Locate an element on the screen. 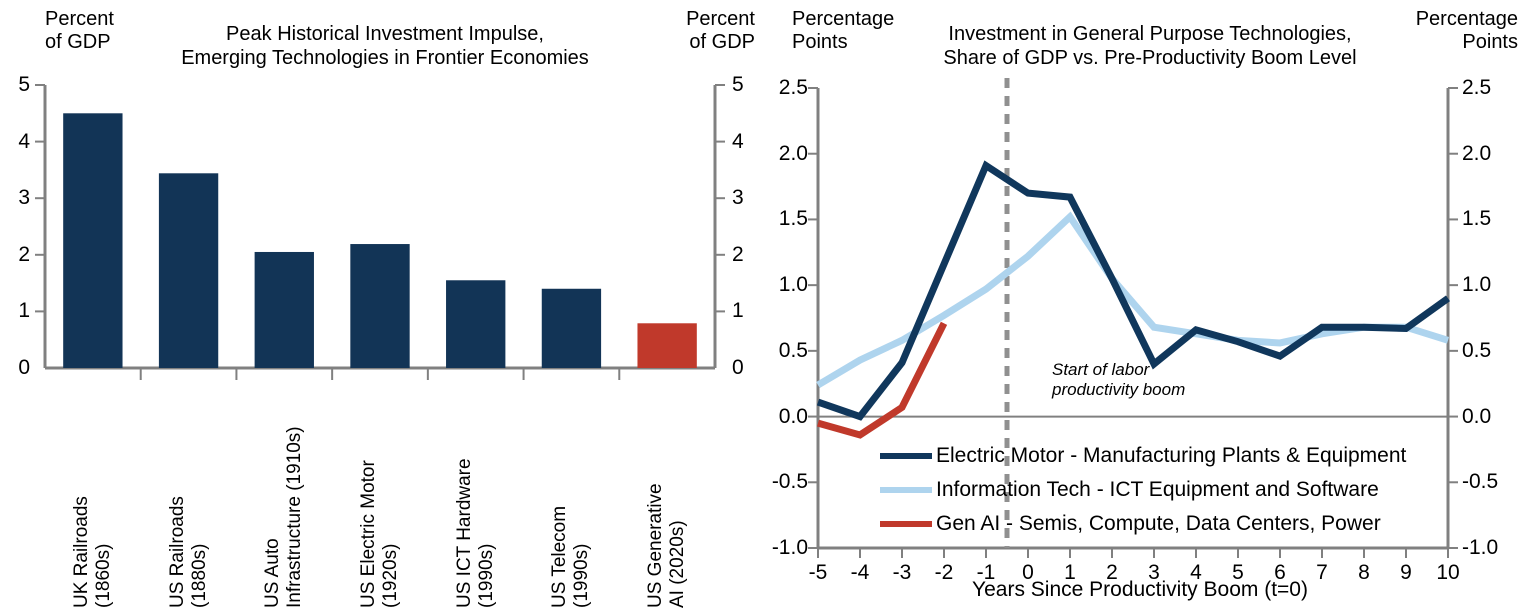 This screenshot has height=616, width=1531. bar-ytick-right-5: 5 is located at coordinates (738, 84).